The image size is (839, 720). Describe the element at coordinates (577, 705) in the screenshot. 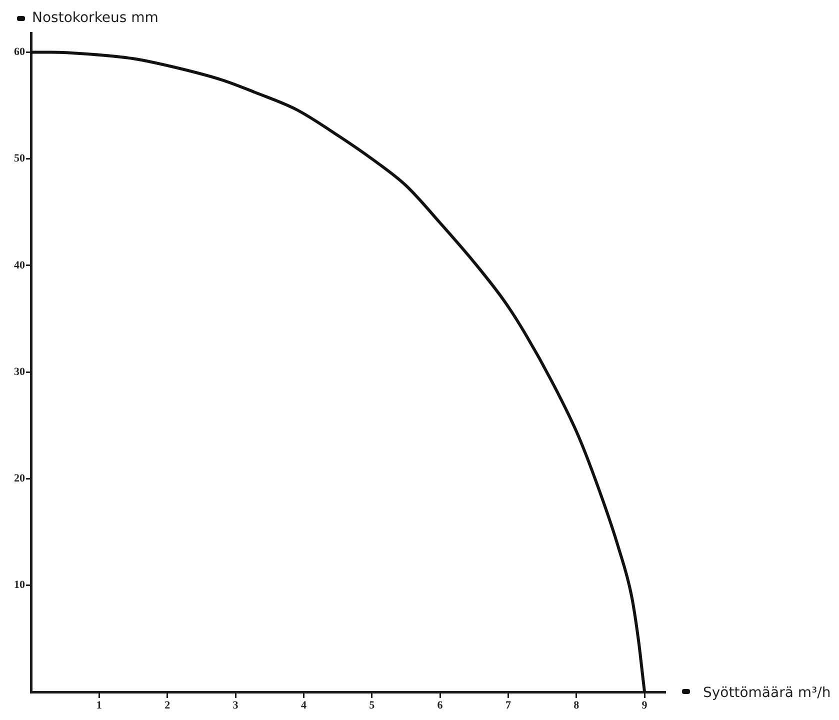

I see `x-tick-label: 8` at that location.